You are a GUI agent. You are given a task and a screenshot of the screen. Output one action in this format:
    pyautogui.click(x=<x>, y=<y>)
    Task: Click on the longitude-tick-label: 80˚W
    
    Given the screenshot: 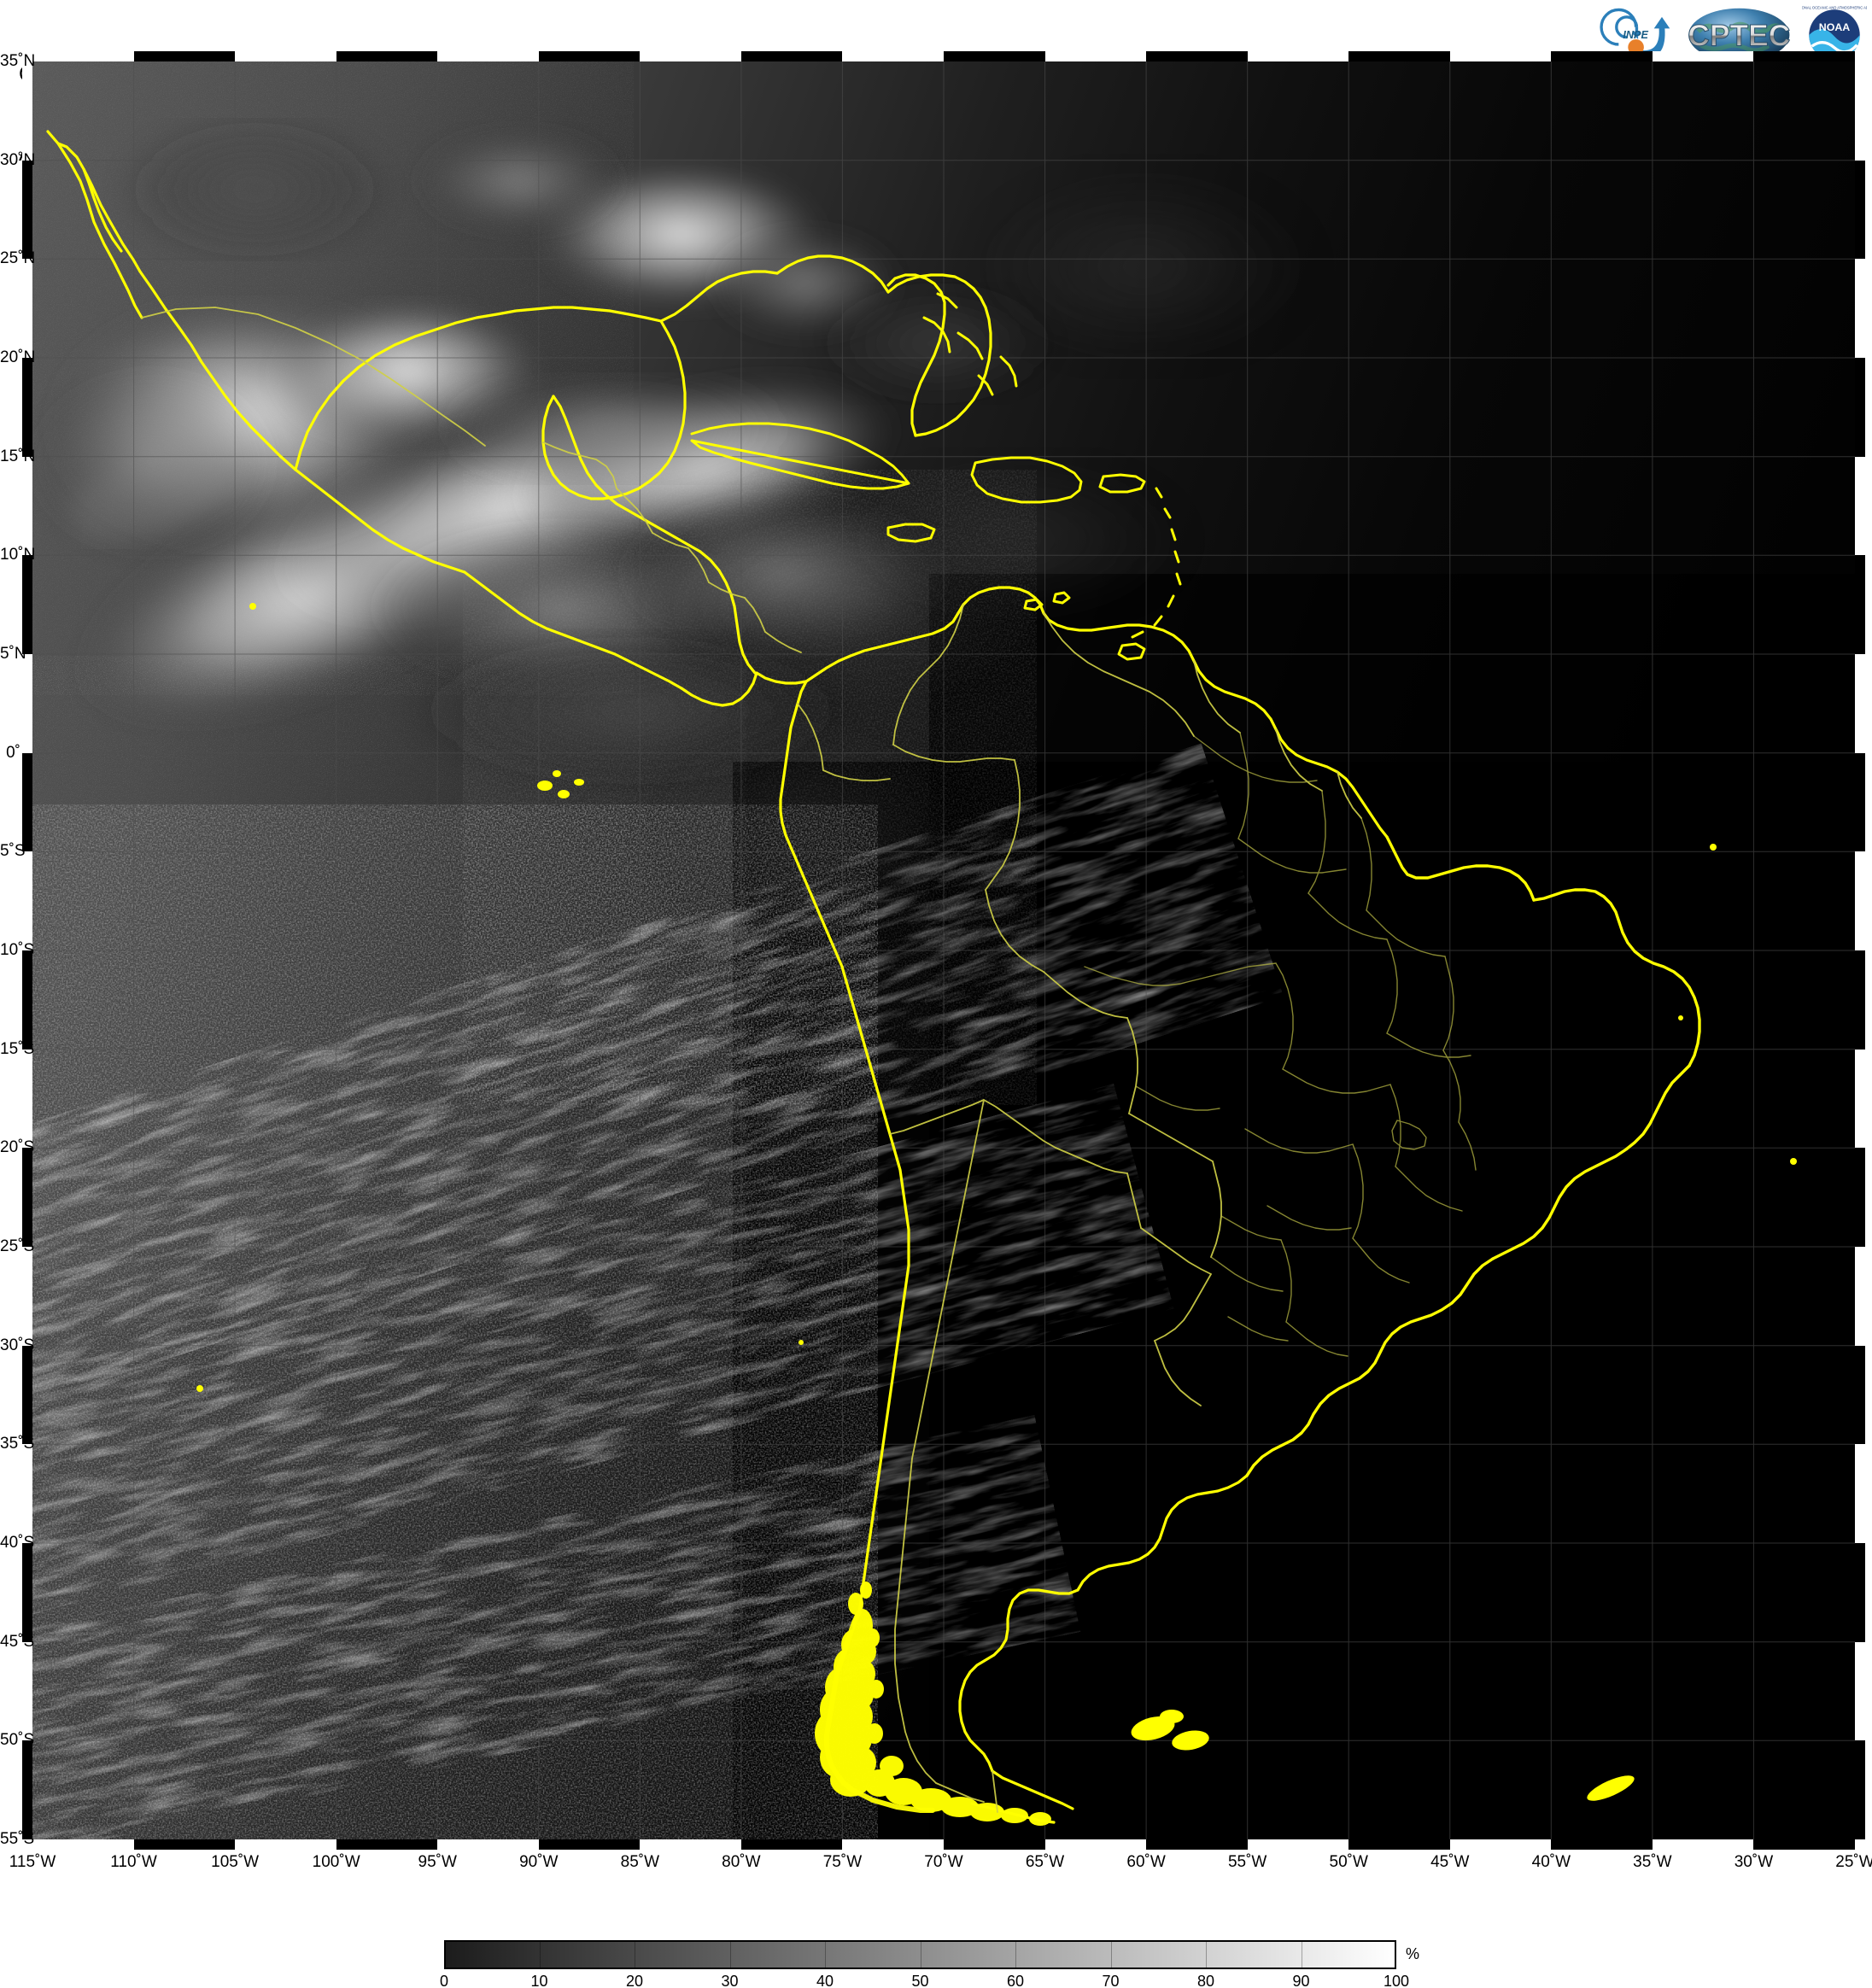 What is the action you would take?
    pyautogui.click(x=741, y=1862)
    